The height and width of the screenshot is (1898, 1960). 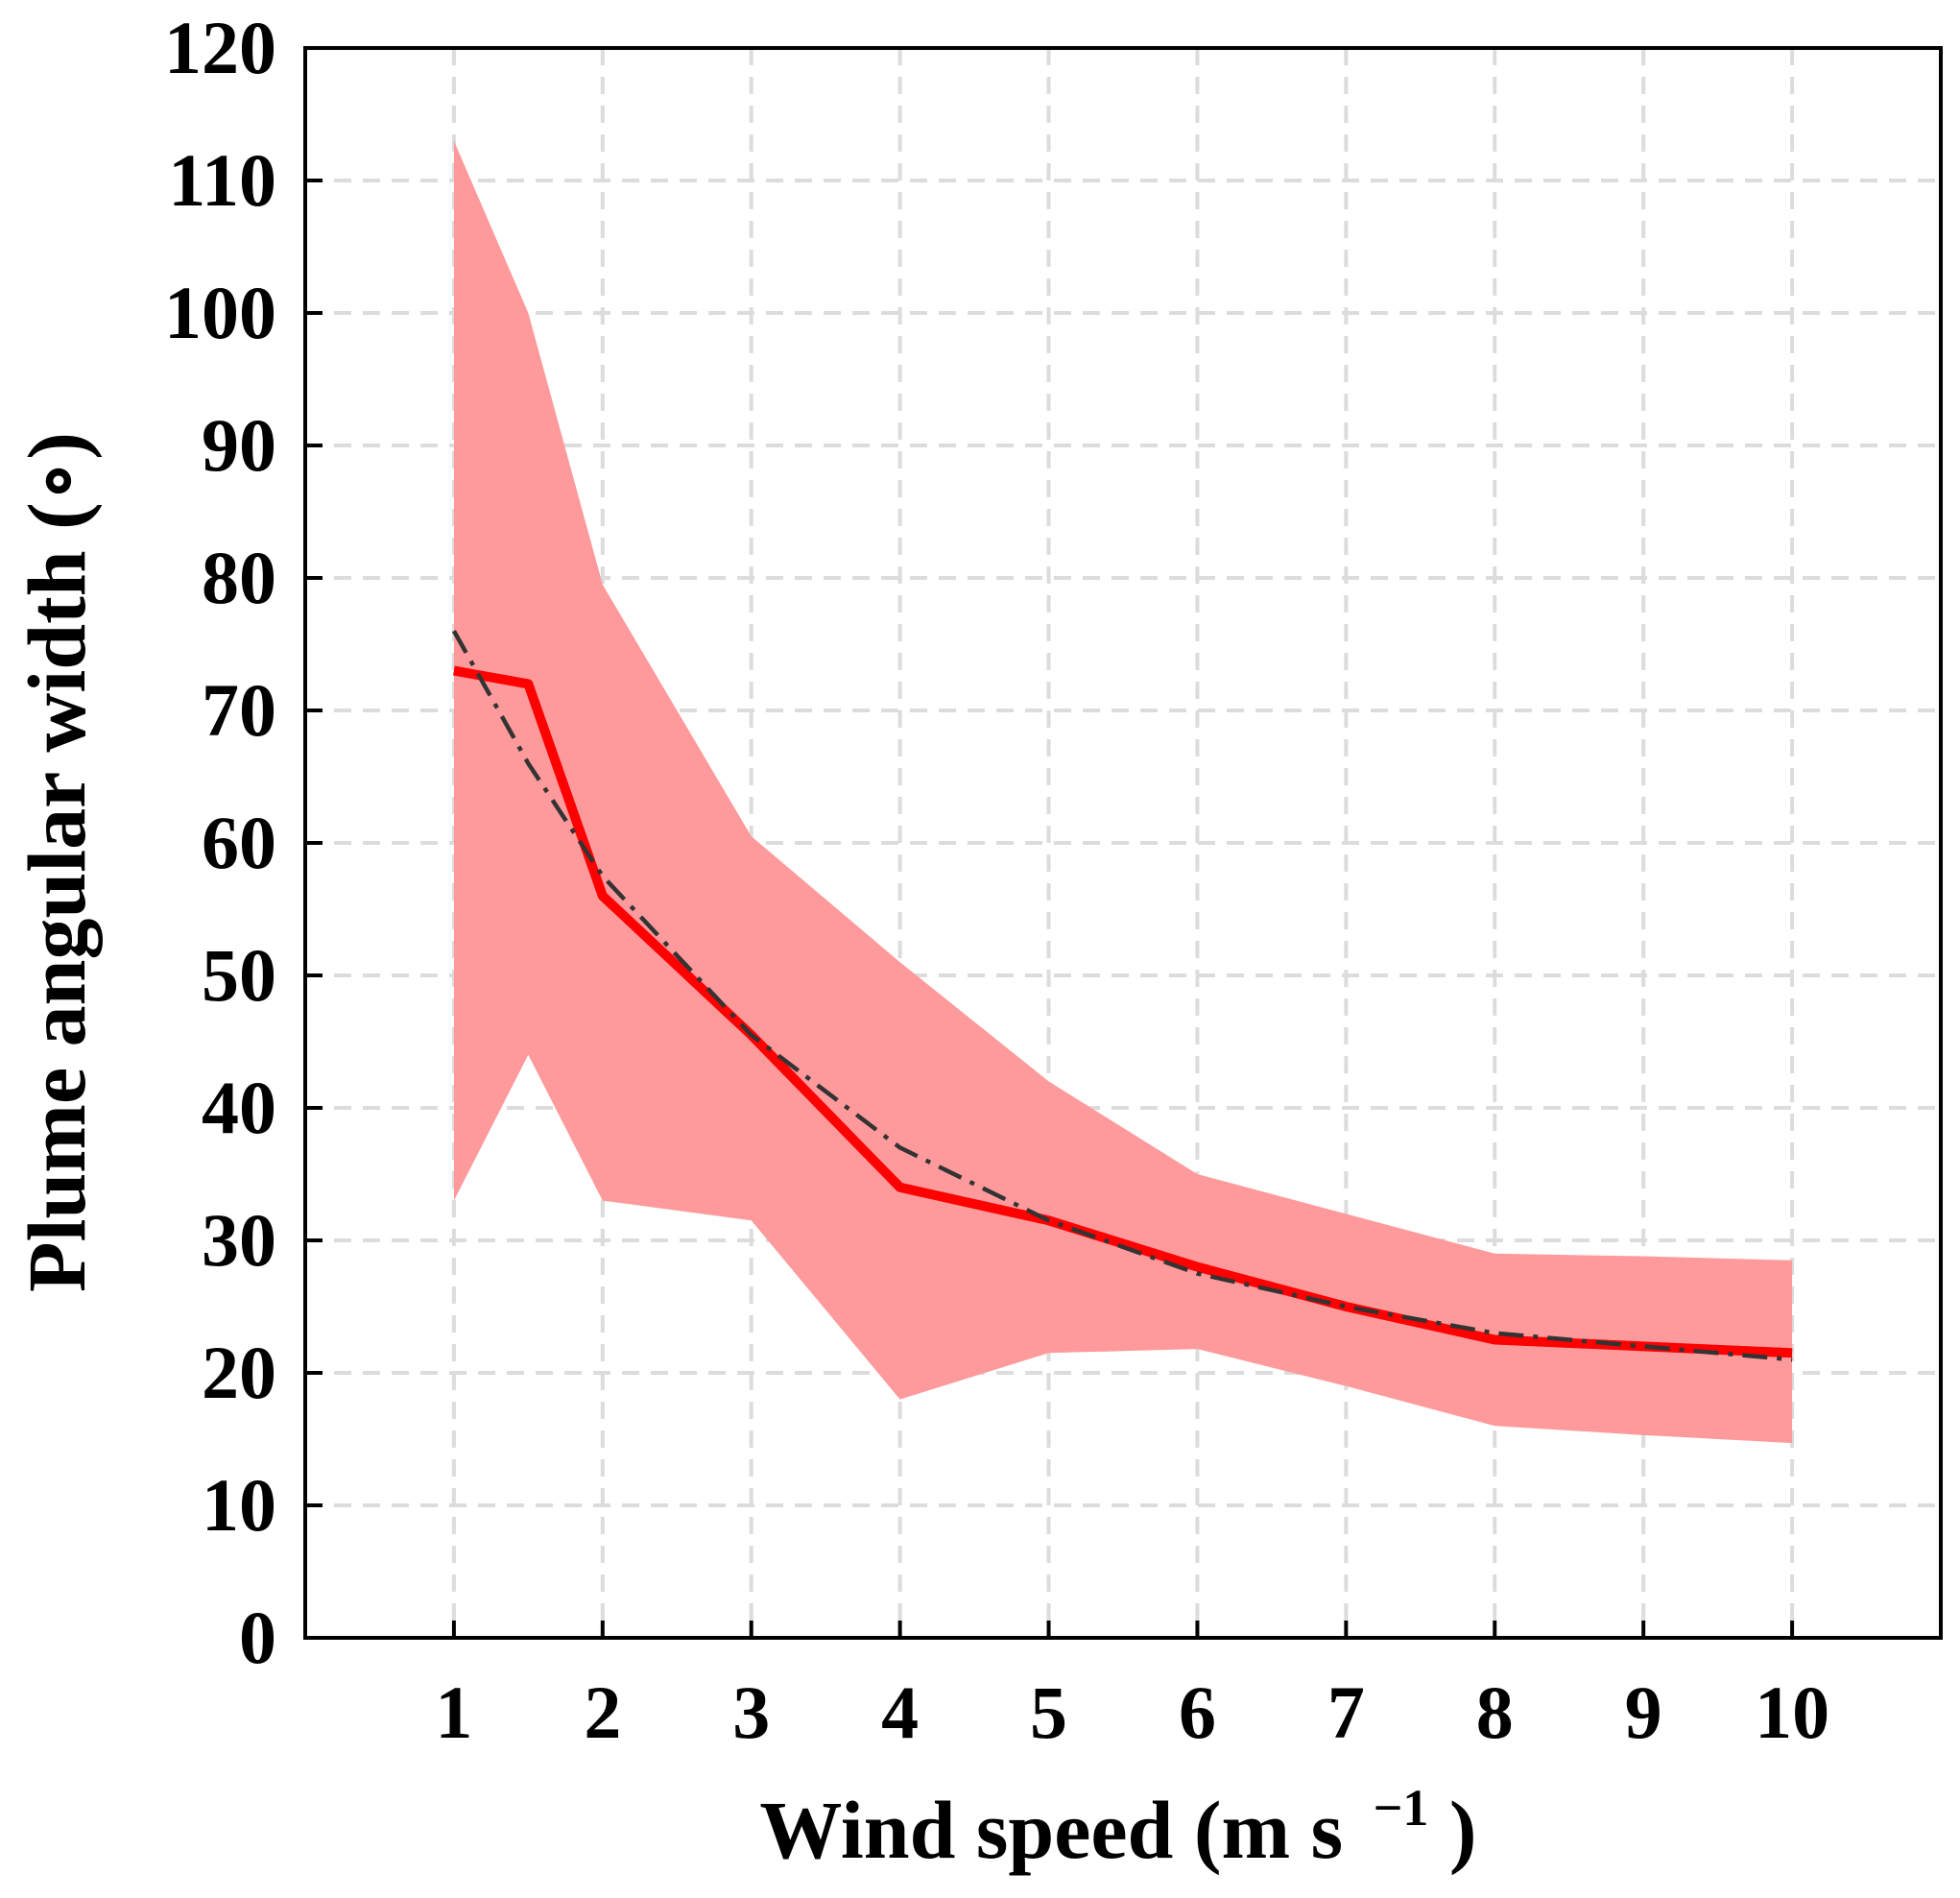 I want to click on x-axis-label-close: ), so click(x=1463, y=1830).